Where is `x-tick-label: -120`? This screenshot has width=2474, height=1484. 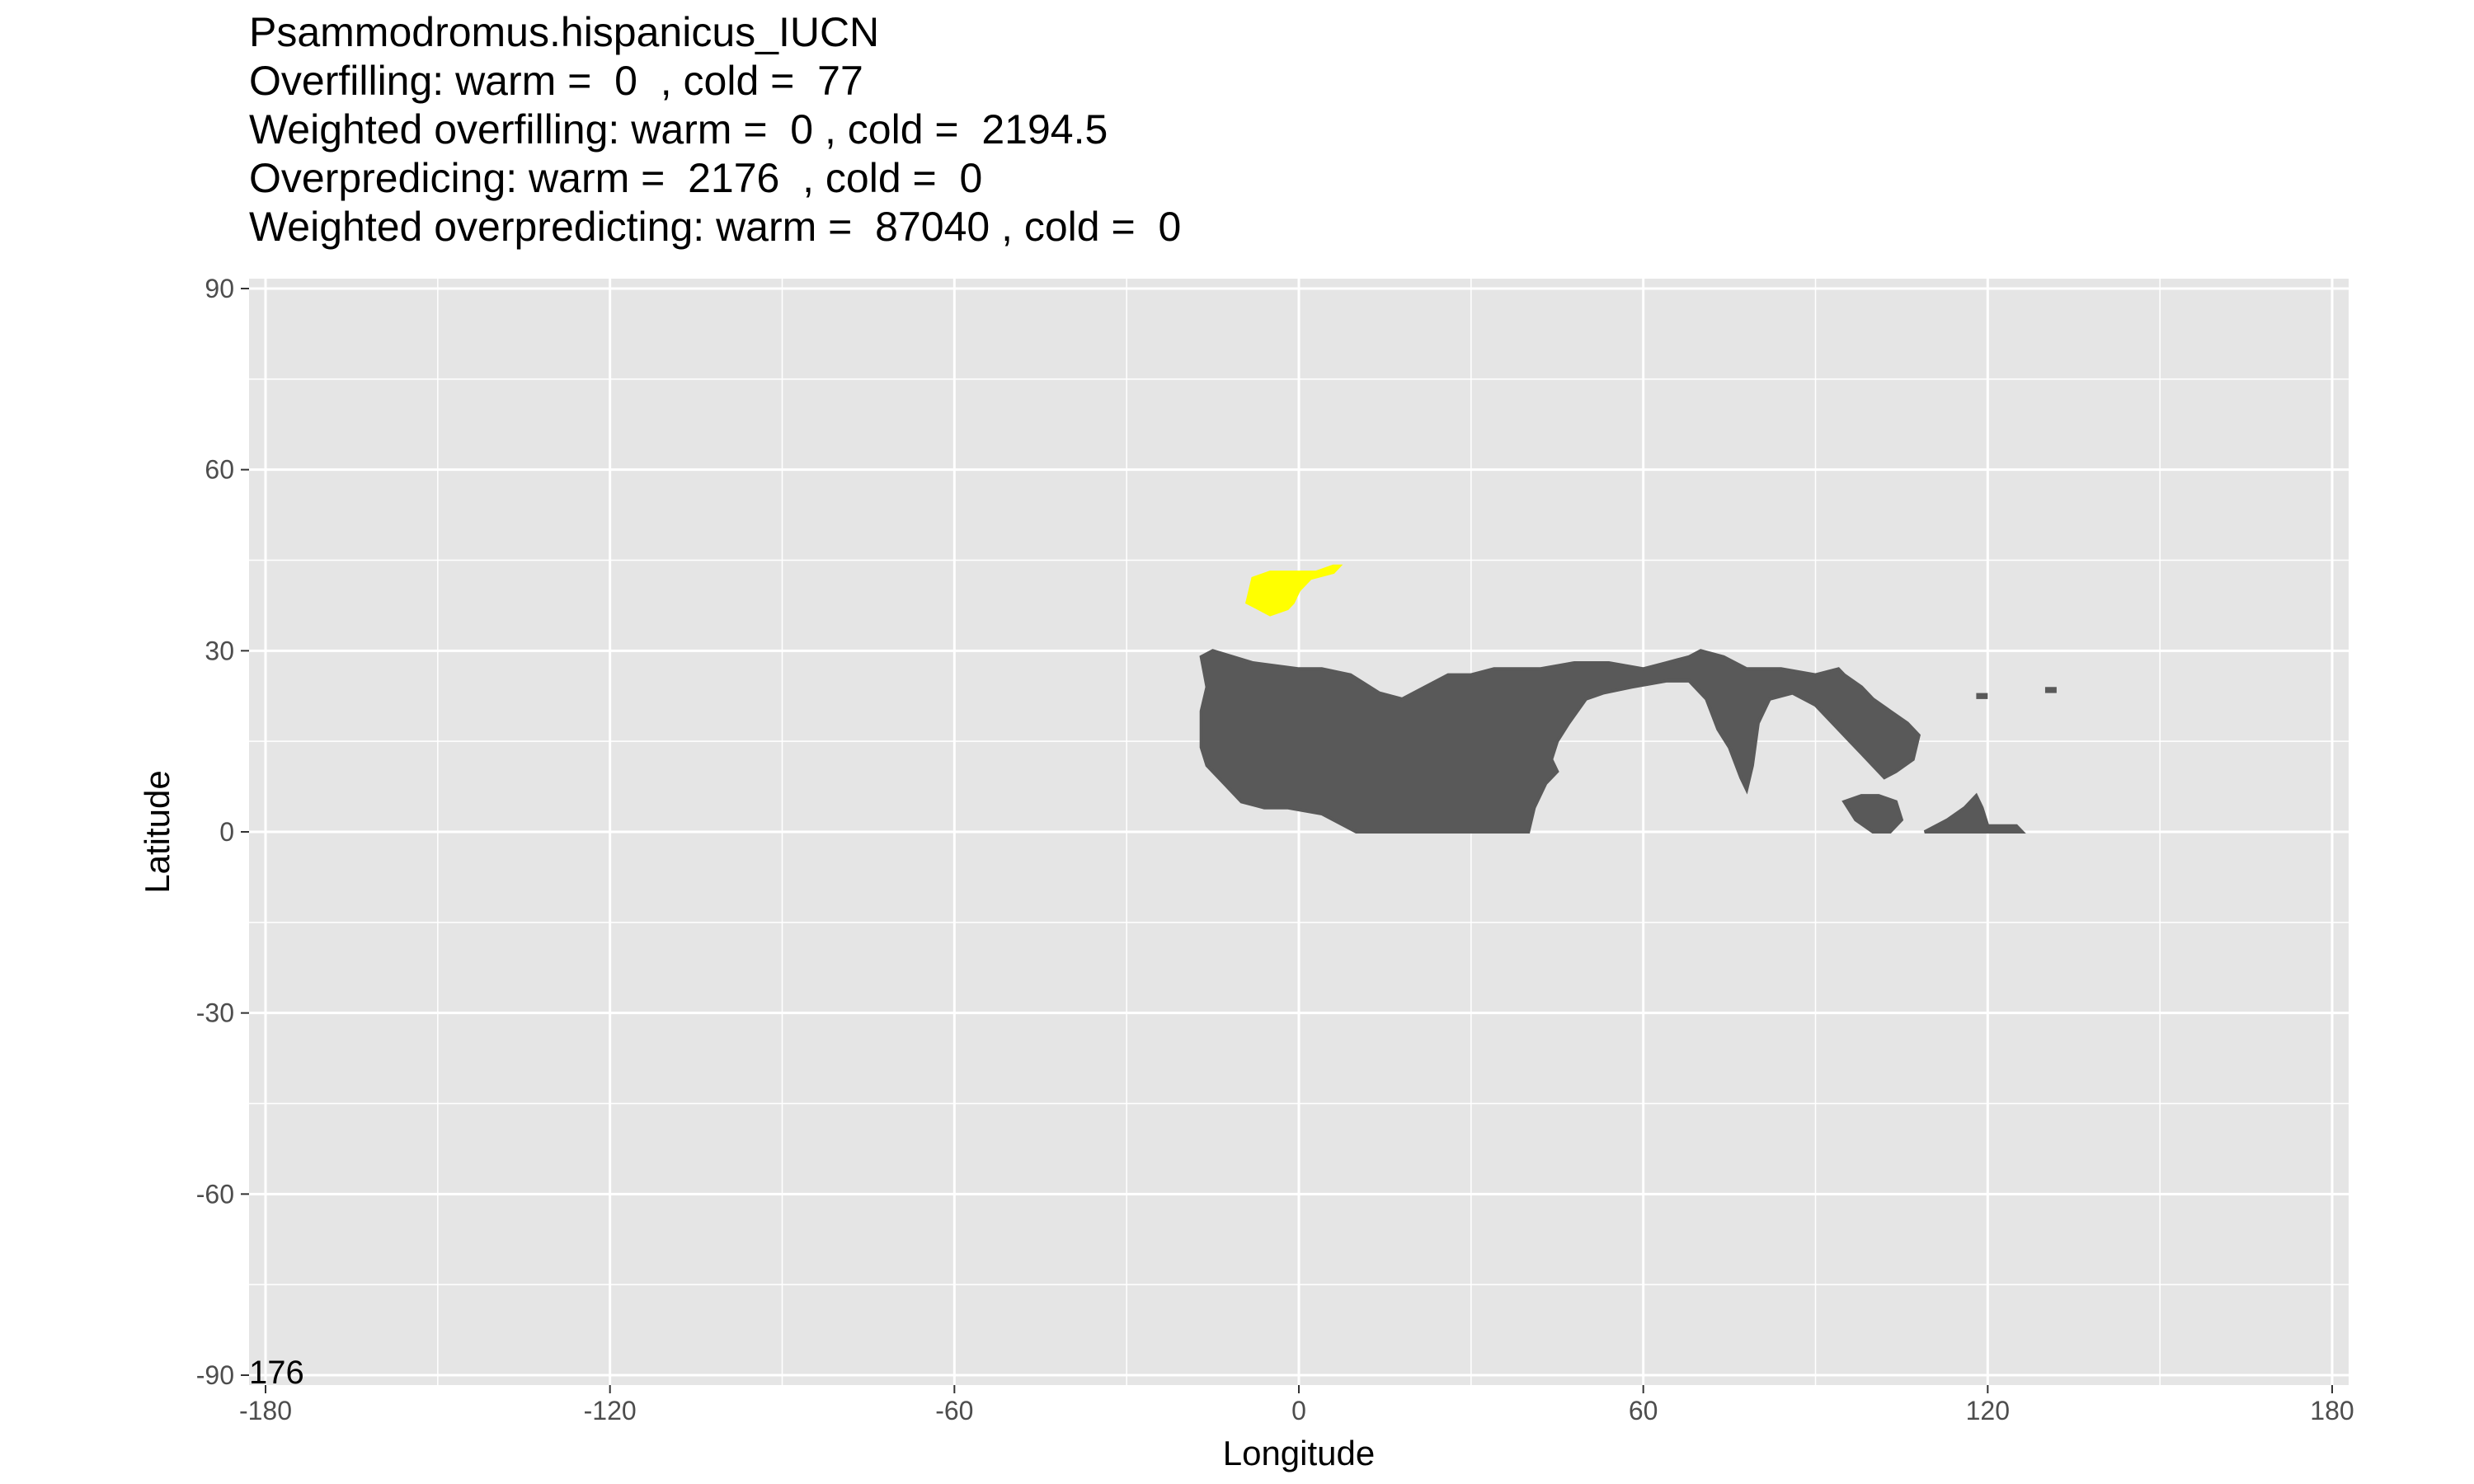 x-tick-label: -120 is located at coordinates (610, 1410).